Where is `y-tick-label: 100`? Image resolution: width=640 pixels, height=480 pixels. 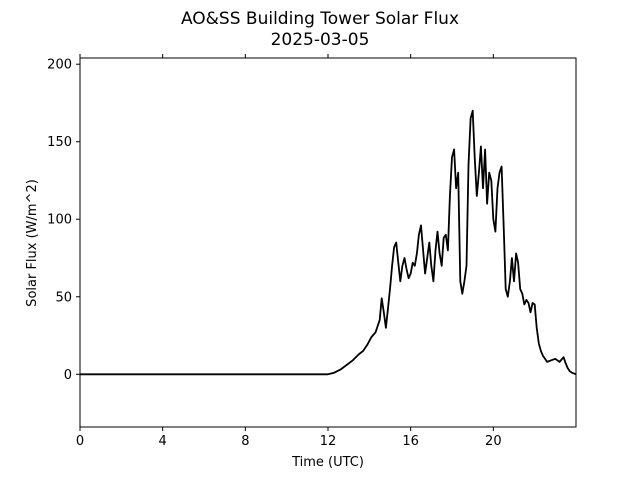
y-tick-label: 100 is located at coordinates (59, 220).